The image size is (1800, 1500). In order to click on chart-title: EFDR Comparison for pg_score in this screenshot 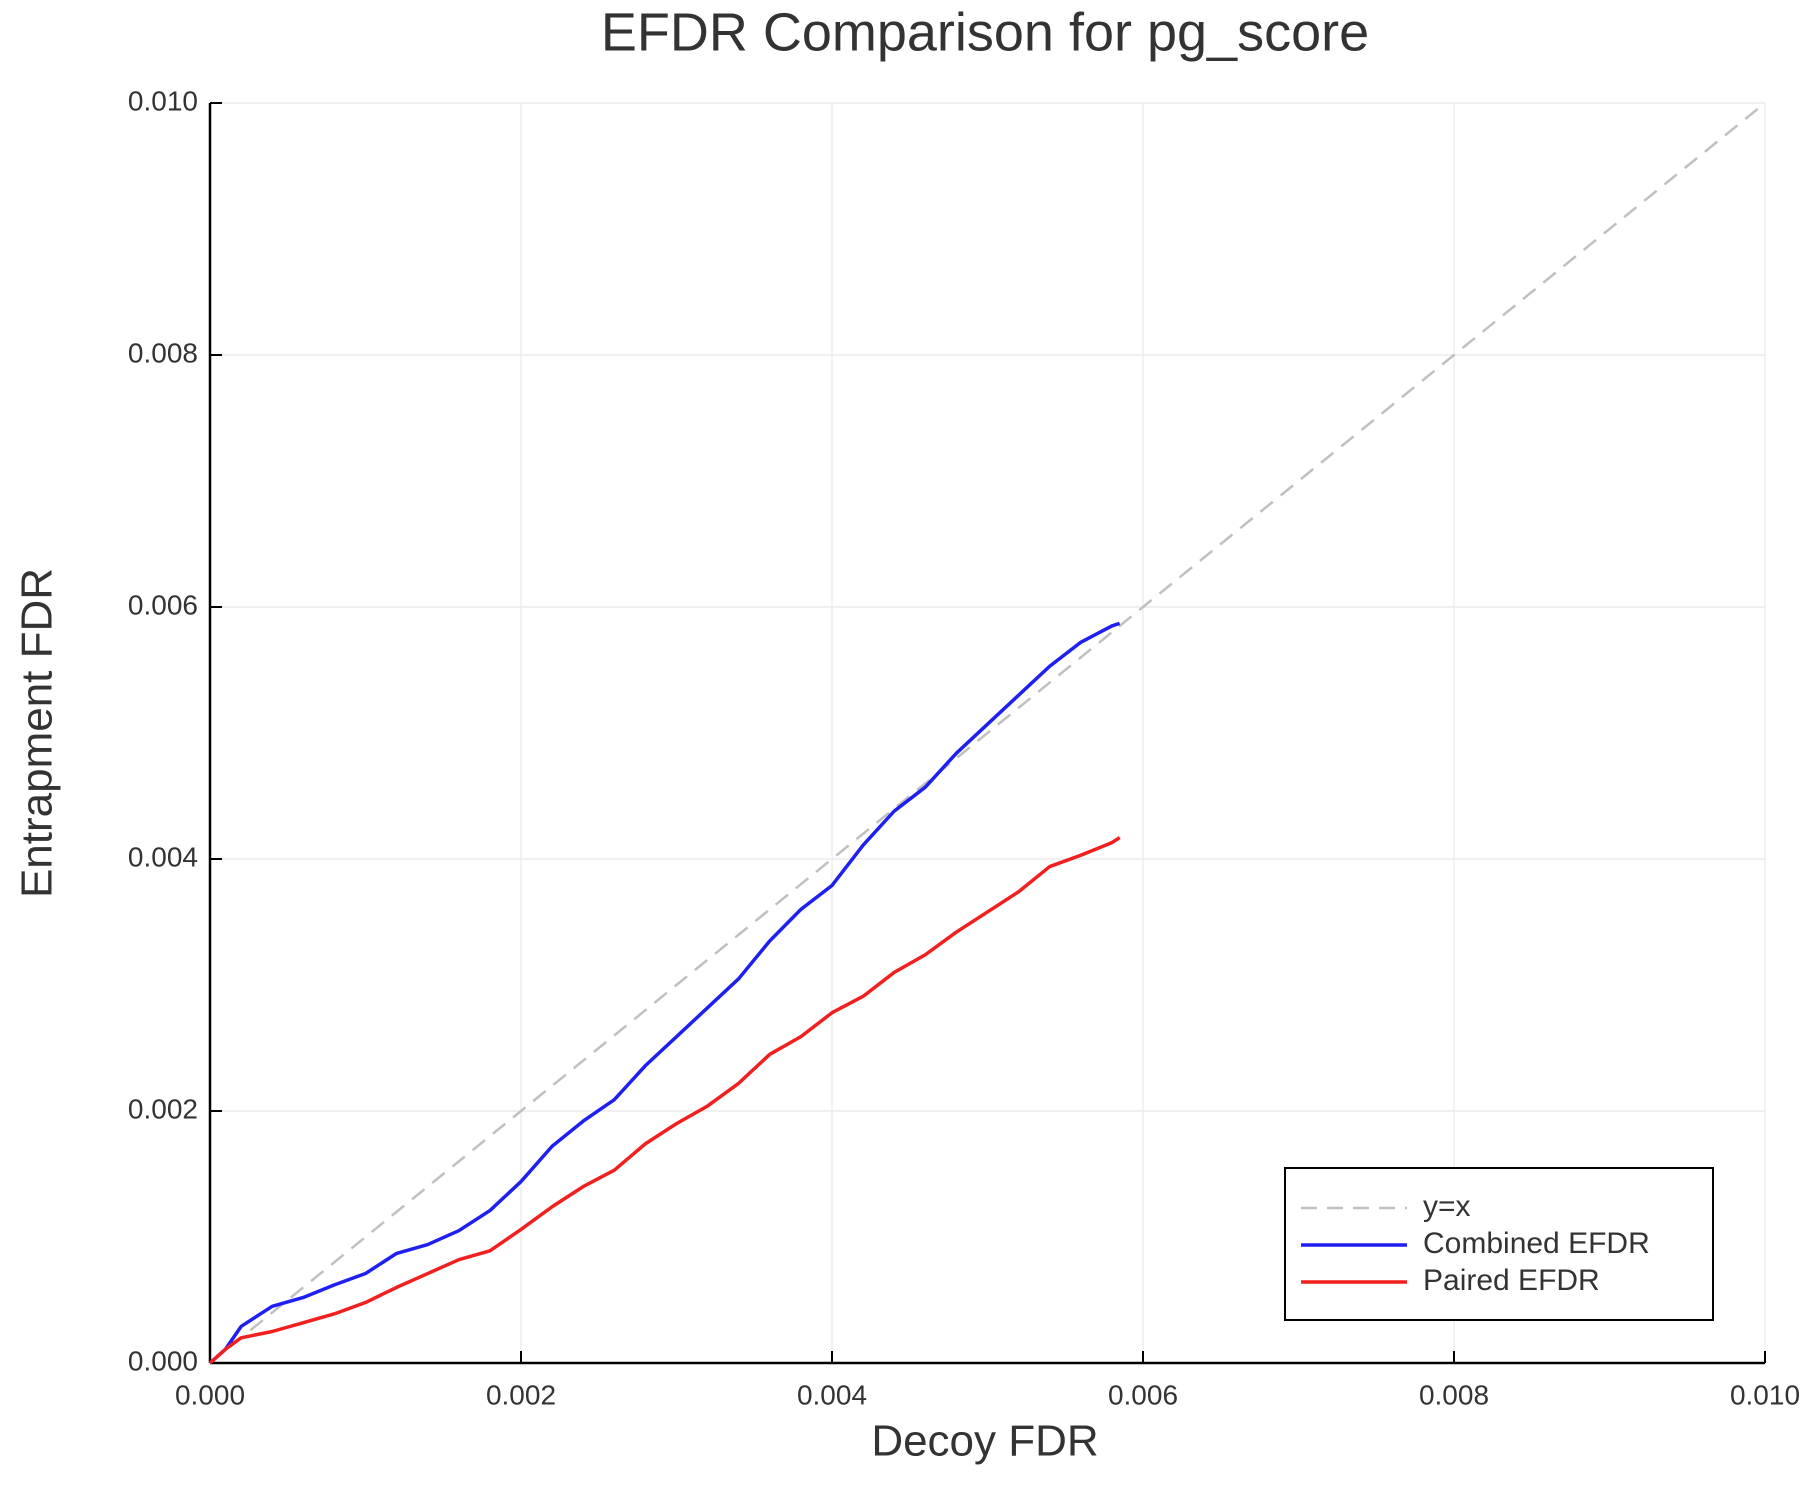, I will do `click(985, 32)`.